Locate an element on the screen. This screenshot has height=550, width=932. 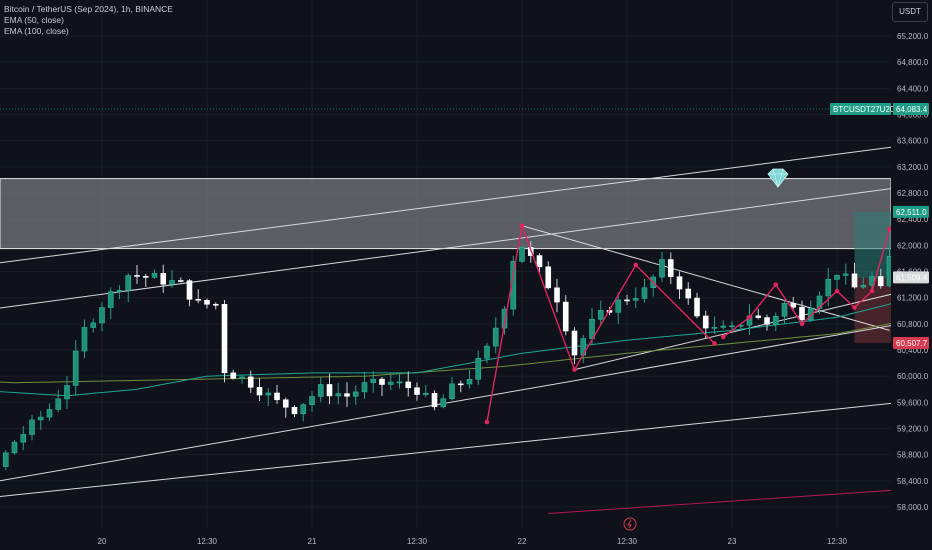
price-label: 61,509.4 is located at coordinates (912, 277).